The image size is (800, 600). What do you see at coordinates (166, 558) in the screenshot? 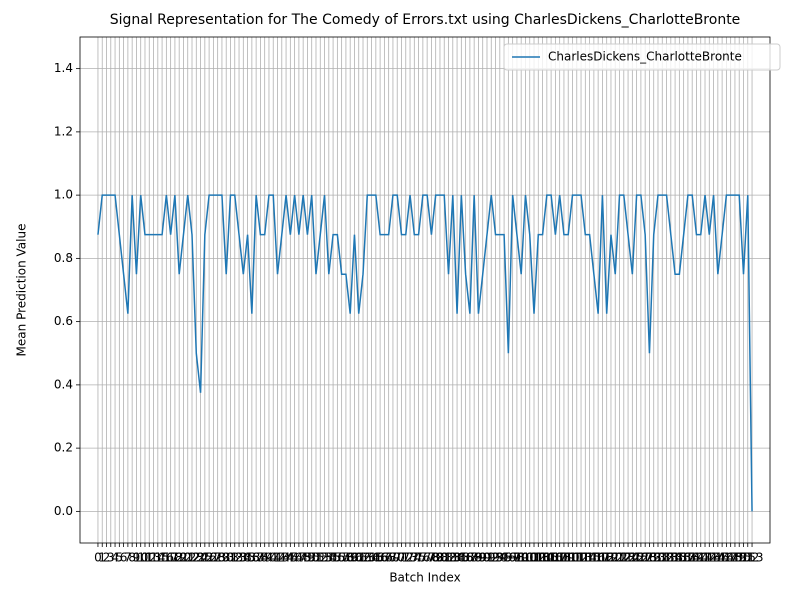
I see `x-tick-label: 16` at bounding box center [166, 558].